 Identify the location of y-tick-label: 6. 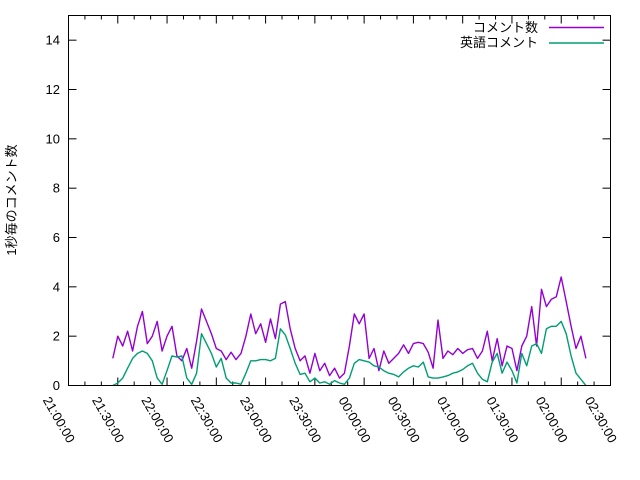
(56, 237).